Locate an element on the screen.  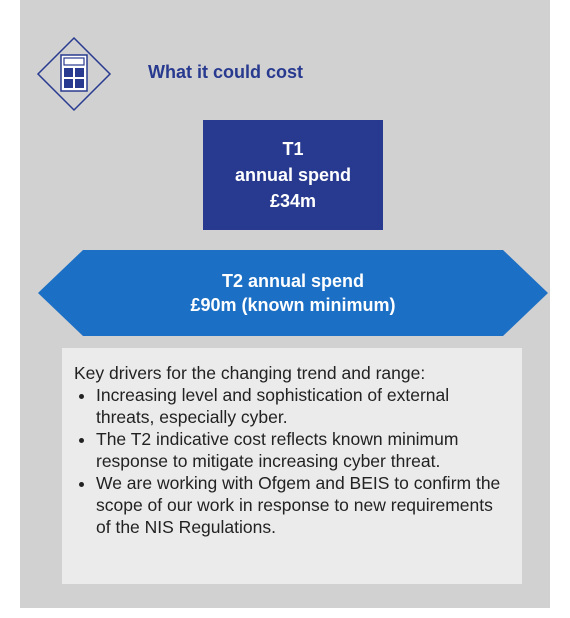
title: What it could cost is located at coordinates (225, 72).